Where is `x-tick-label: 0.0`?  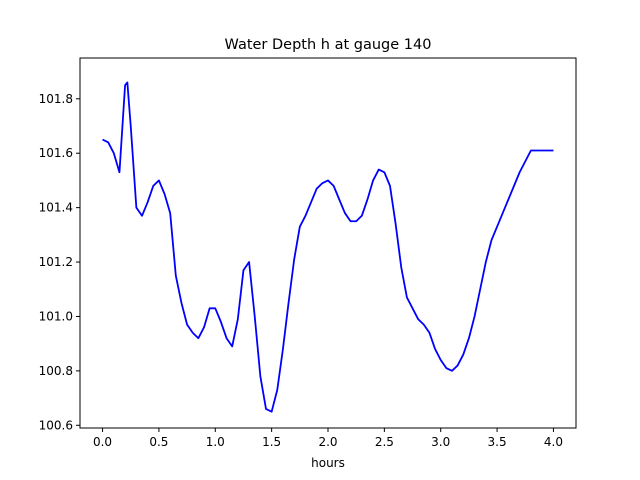 x-tick-label: 0.0 is located at coordinates (102, 442).